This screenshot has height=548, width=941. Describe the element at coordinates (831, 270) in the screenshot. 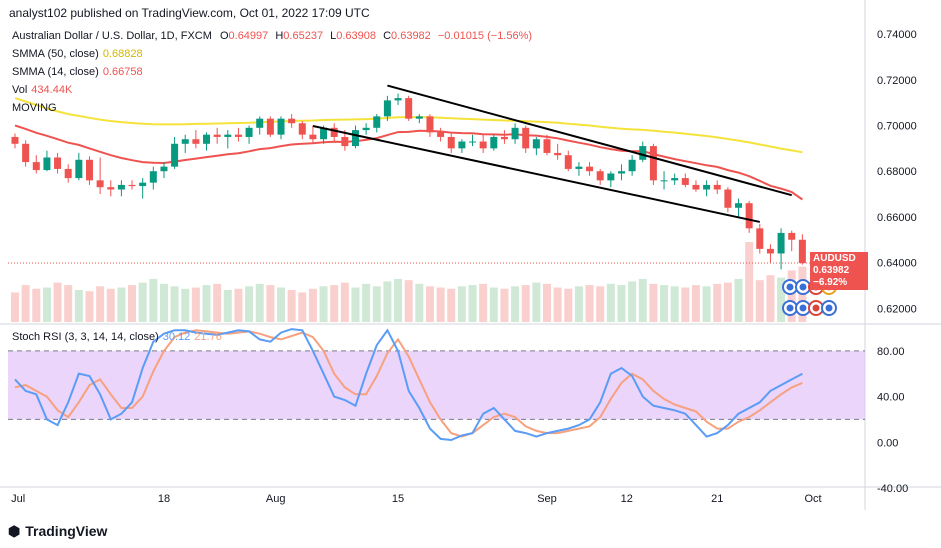

I see `price-tag-price: 0.63982` at that location.